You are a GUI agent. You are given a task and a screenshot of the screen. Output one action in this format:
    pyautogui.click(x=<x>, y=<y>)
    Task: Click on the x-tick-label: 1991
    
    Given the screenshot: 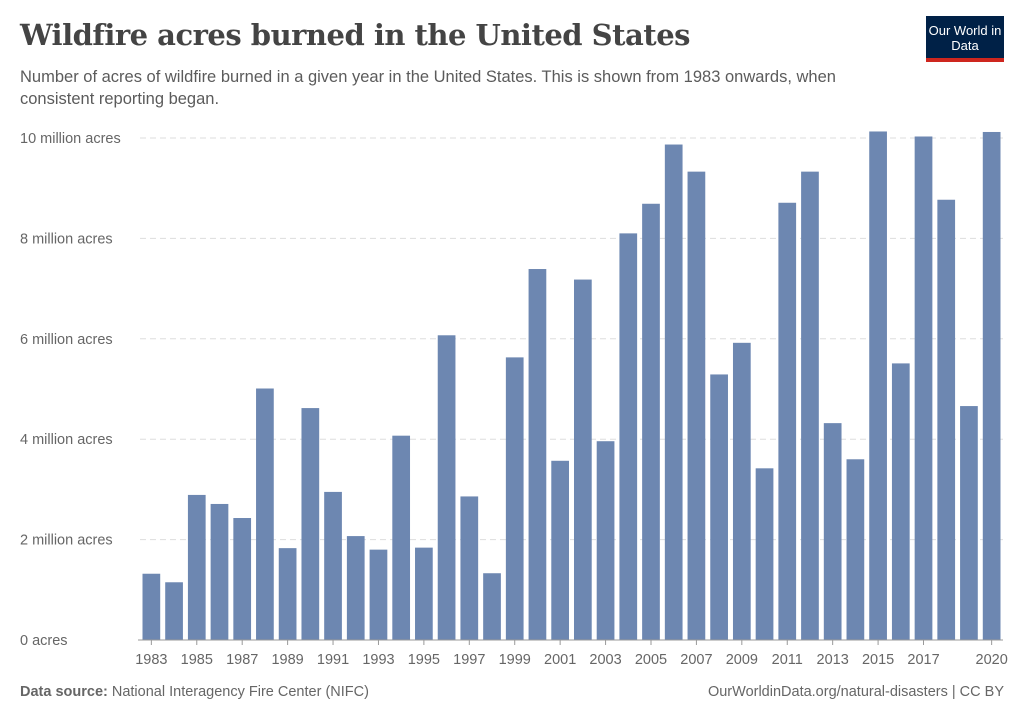 What is the action you would take?
    pyautogui.click(x=333, y=660)
    